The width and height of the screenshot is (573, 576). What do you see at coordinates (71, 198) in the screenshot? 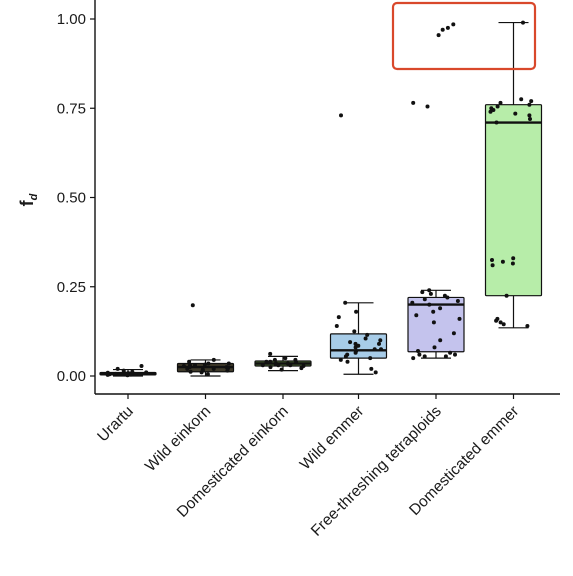
I see `y-tick-label: 0.50` at bounding box center [71, 198].